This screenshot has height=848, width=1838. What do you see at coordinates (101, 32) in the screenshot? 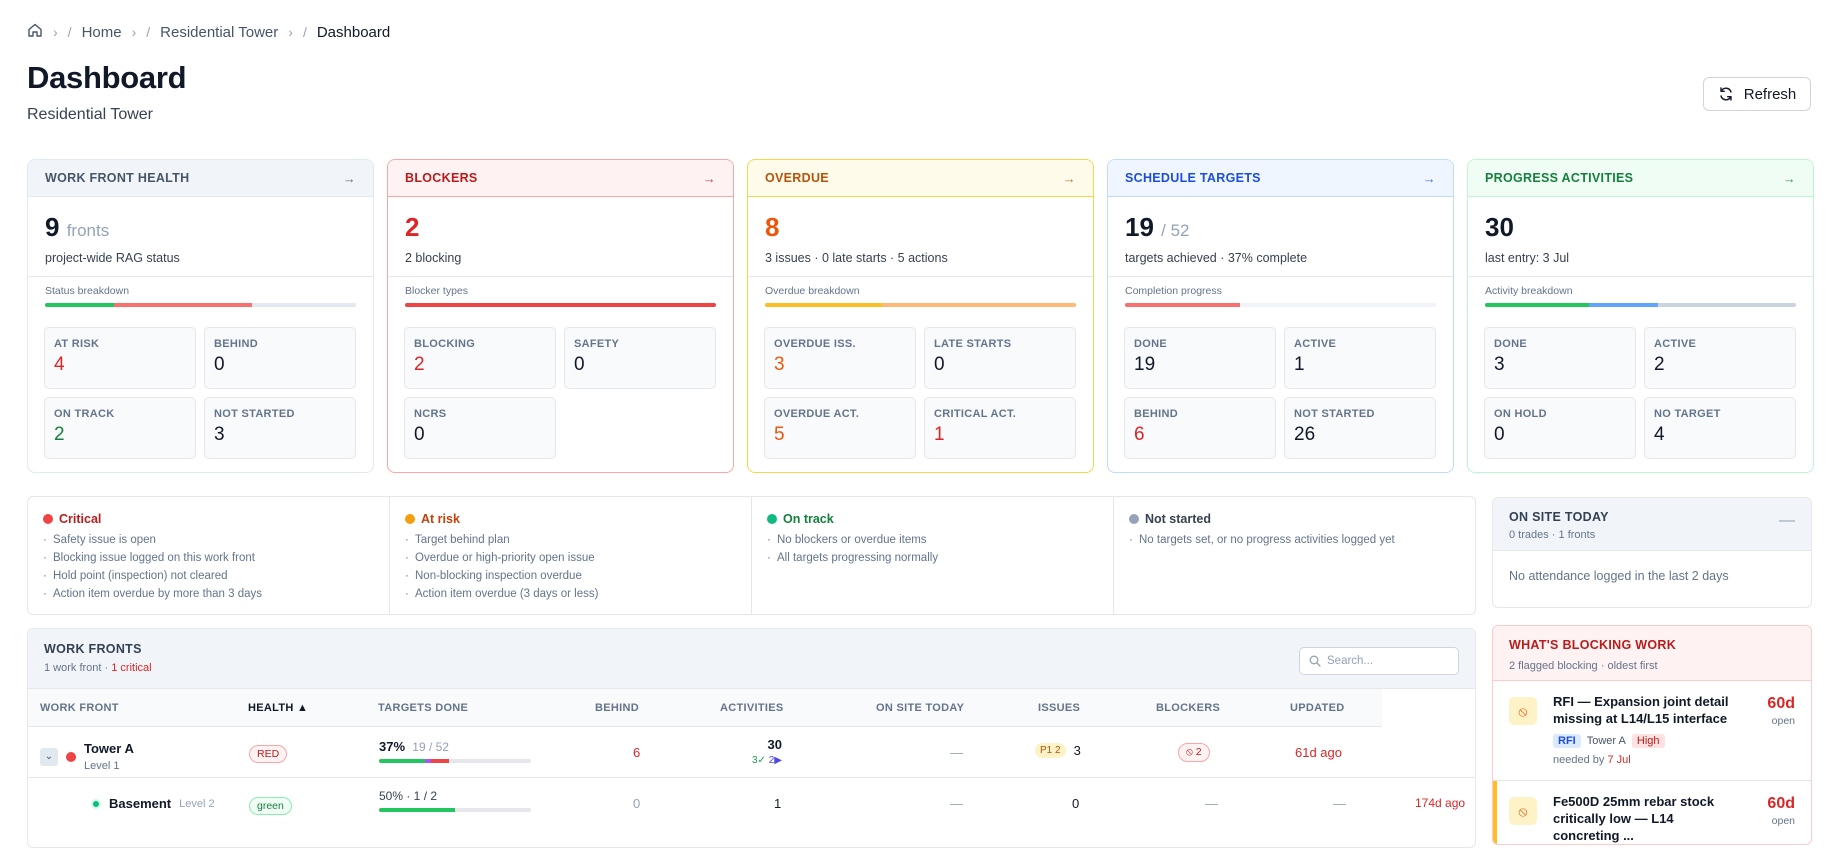
I see `breadcrumb-home: Home` at bounding box center [101, 32].